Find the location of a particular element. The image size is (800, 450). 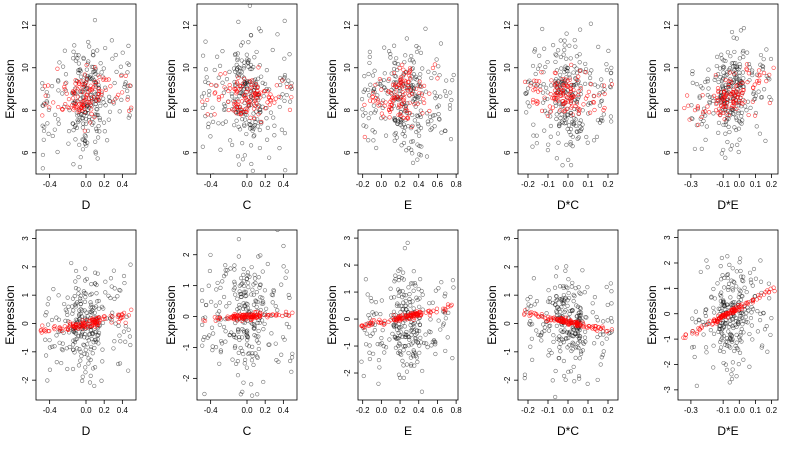

x-axis-label: C is located at coordinates (247, 431).